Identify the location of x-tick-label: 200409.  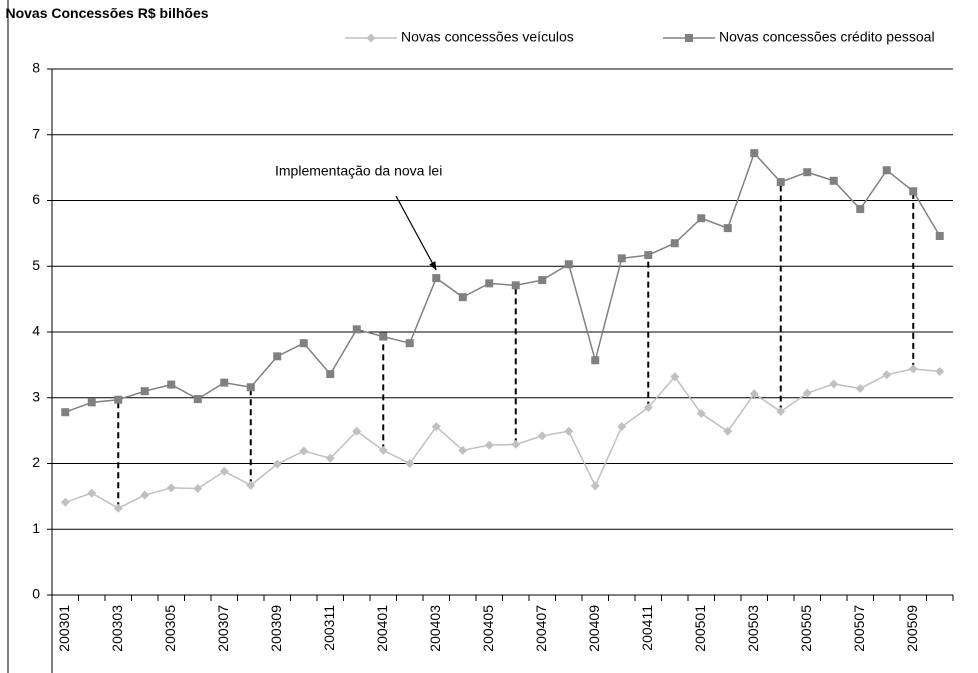
(594, 628).